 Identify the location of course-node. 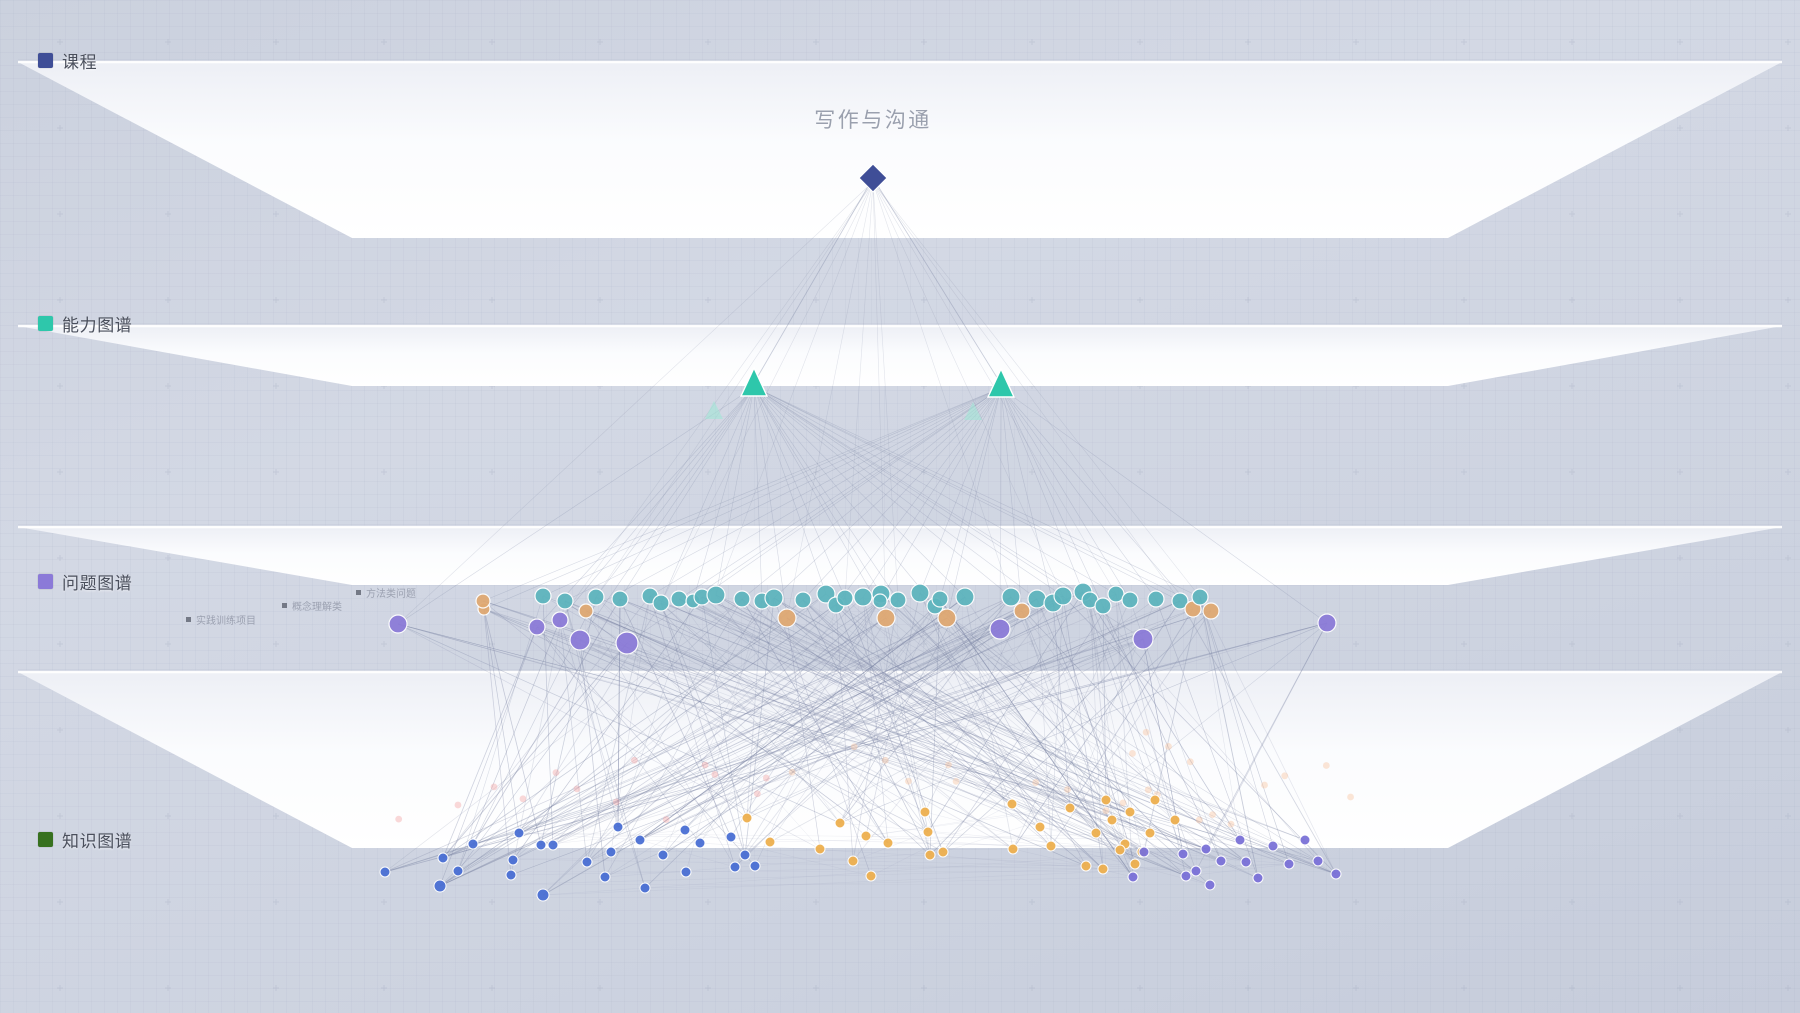
(873, 178).